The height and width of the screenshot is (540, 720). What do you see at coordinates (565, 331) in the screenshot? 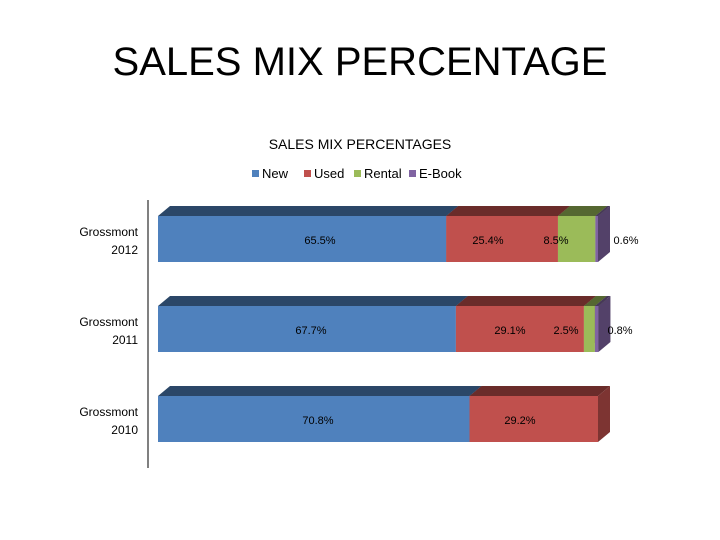
I see `data-label-rental: 2.5%` at bounding box center [565, 331].